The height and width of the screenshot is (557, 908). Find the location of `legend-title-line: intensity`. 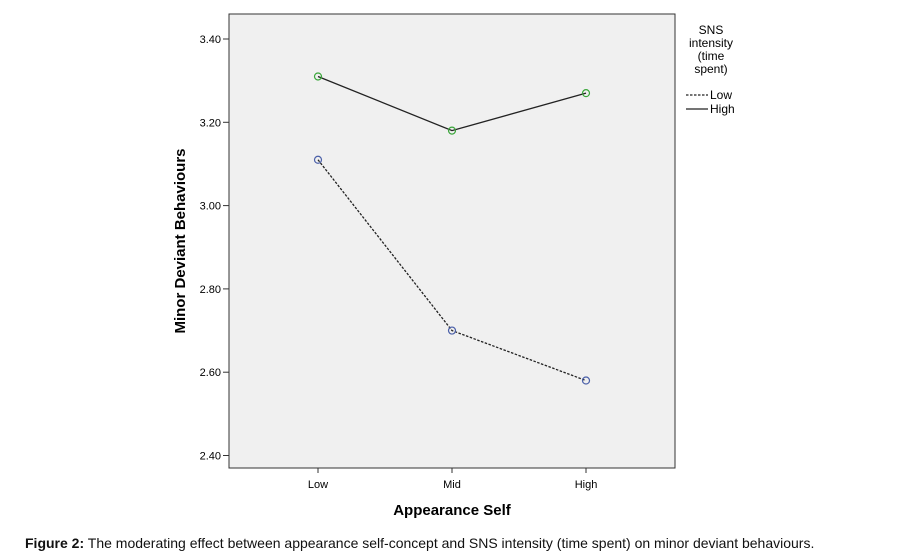

legend-title-line: intensity is located at coordinates (711, 43).